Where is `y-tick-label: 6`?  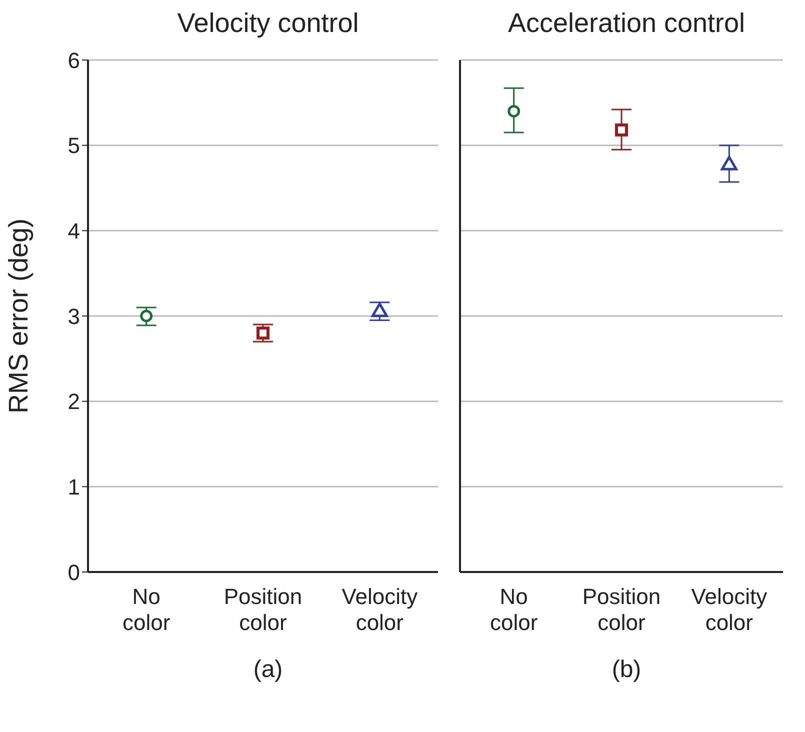
y-tick-label: 6 is located at coordinates (74, 60).